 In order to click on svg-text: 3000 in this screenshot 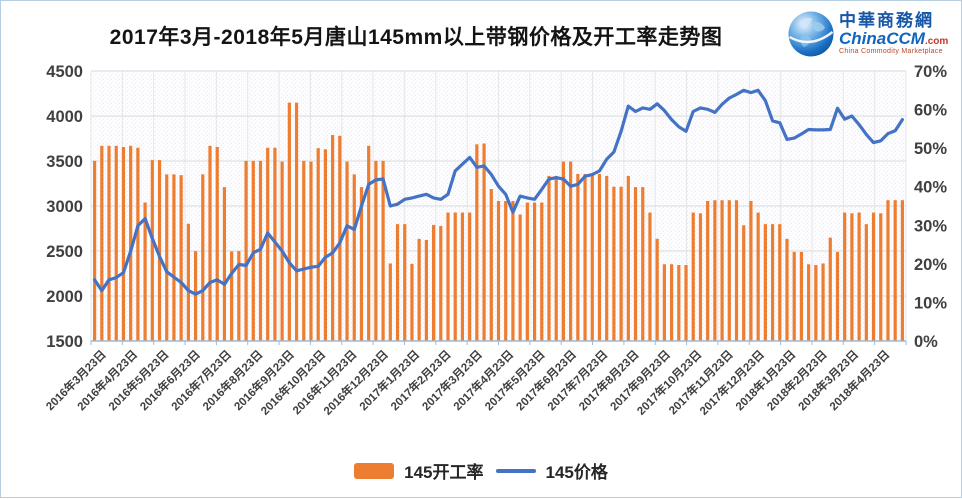, I will do `click(64, 207)`.